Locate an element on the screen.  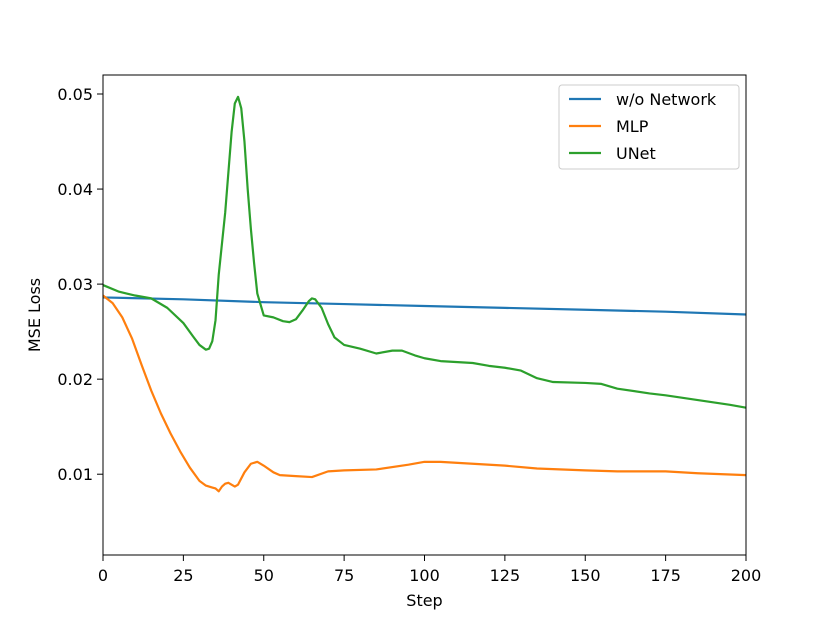
x-tick-label: 150 is located at coordinates (585, 575).